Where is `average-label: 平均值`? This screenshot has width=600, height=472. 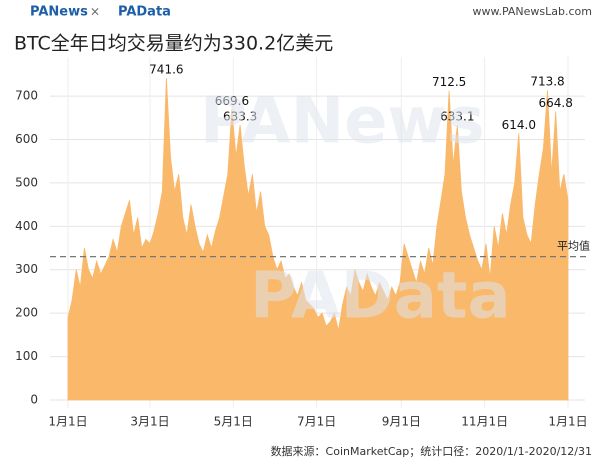 average-label: 平均值 is located at coordinates (573, 246).